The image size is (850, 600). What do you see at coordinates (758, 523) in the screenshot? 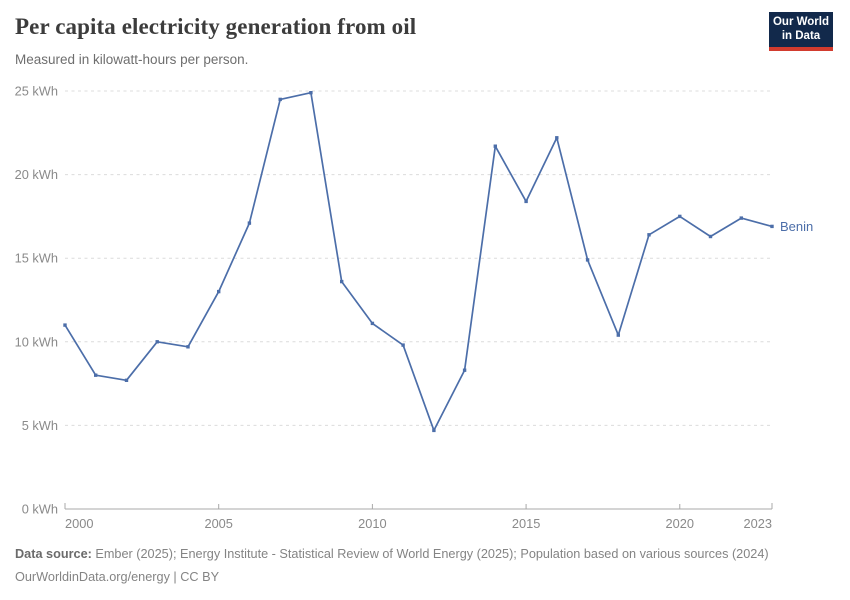
I see `x-tick-label: 2023` at bounding box center [758, 523].